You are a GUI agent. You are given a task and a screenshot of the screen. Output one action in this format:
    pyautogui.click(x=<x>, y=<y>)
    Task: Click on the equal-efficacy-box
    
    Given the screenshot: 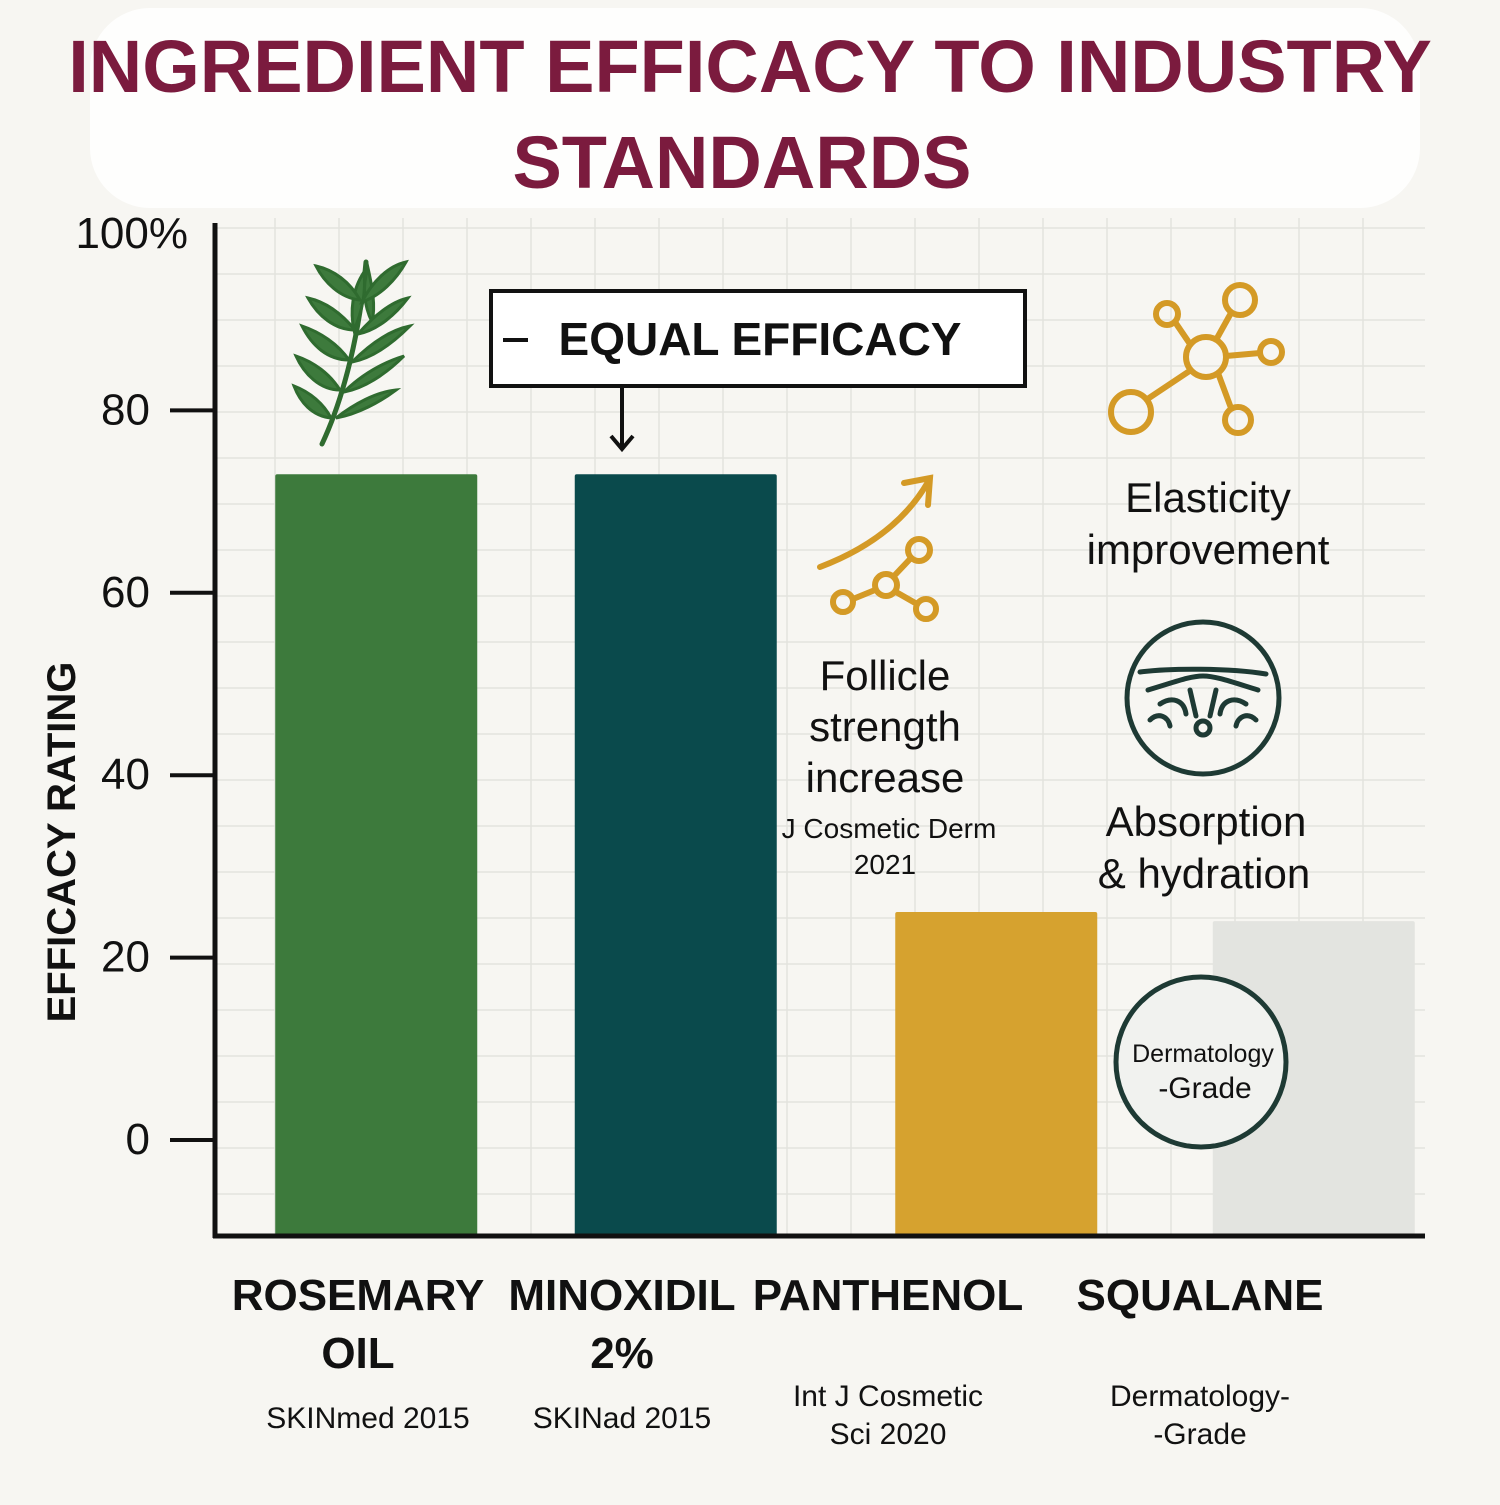 What is the action you would take?
    pyautogui.click(x=758, y=338)
    